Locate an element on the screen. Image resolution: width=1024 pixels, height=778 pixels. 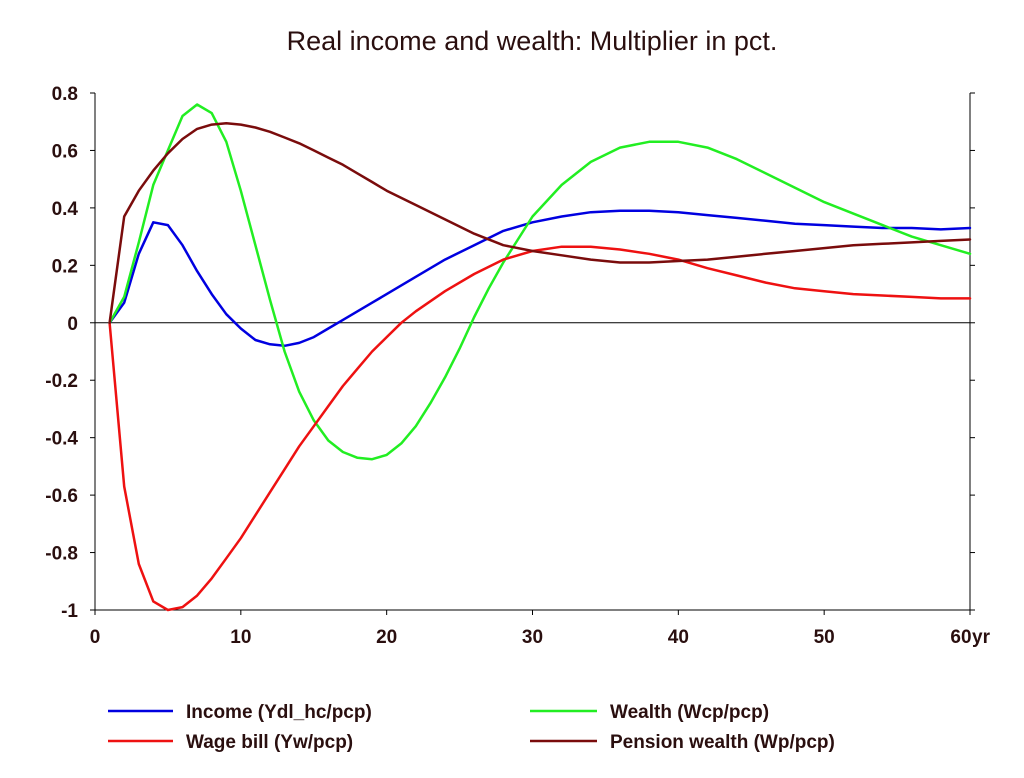
y-tick-label: 0.2 is located at coordinates (65, 266).